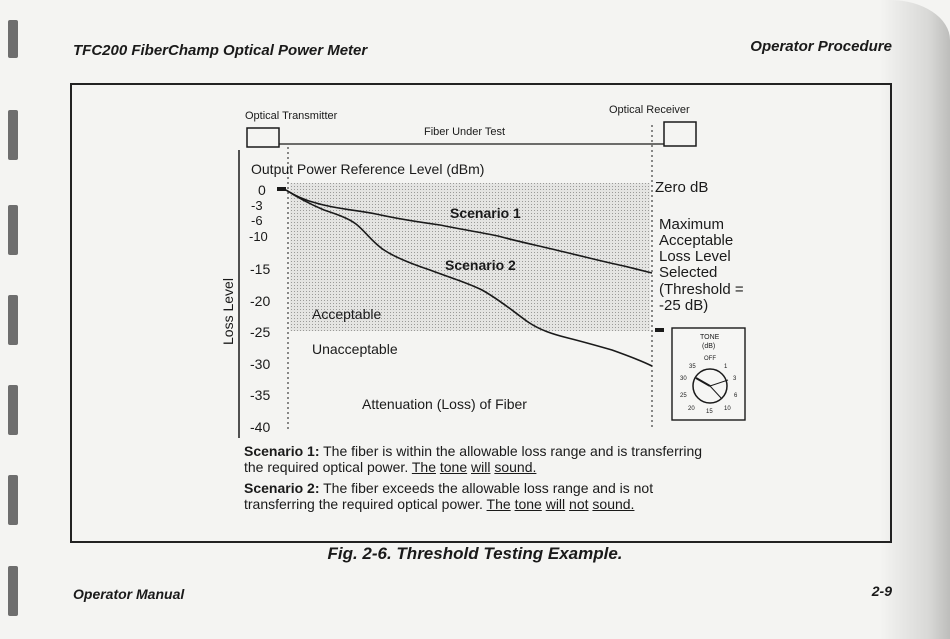 The height and width of the screenshot is (639, 950). I want to click on x-axis-label: Attenuation (Loss) of Fiber, so click(444, 404).